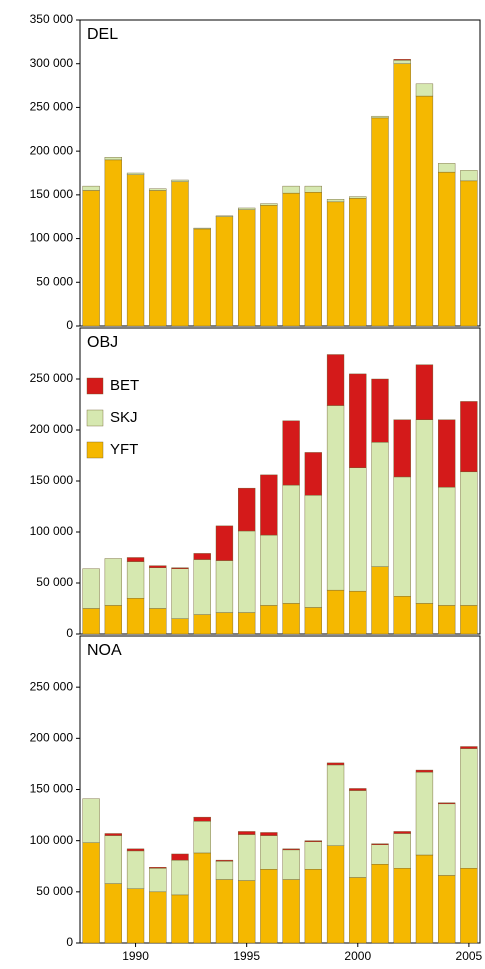 This screenshot has height=969, width=485. Describe the element at coordinates (69, 633) in the screenshot. I see `y-tick-label: 0` at that location.